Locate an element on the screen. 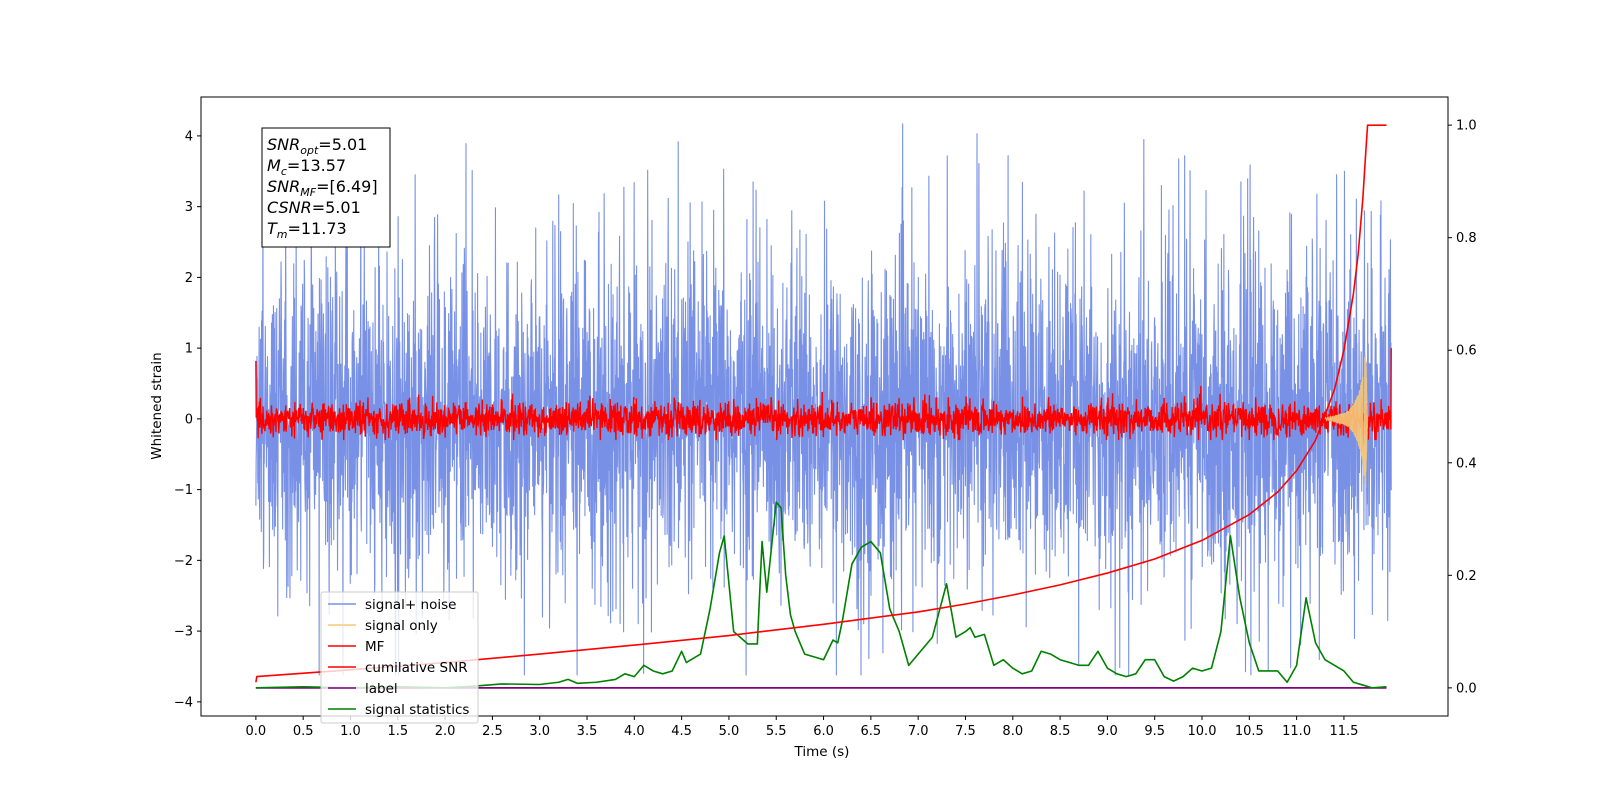 The height and width of the screenshot is (800, 1600). x-tick-label: 4.0 is located at coordinates (634, 731).